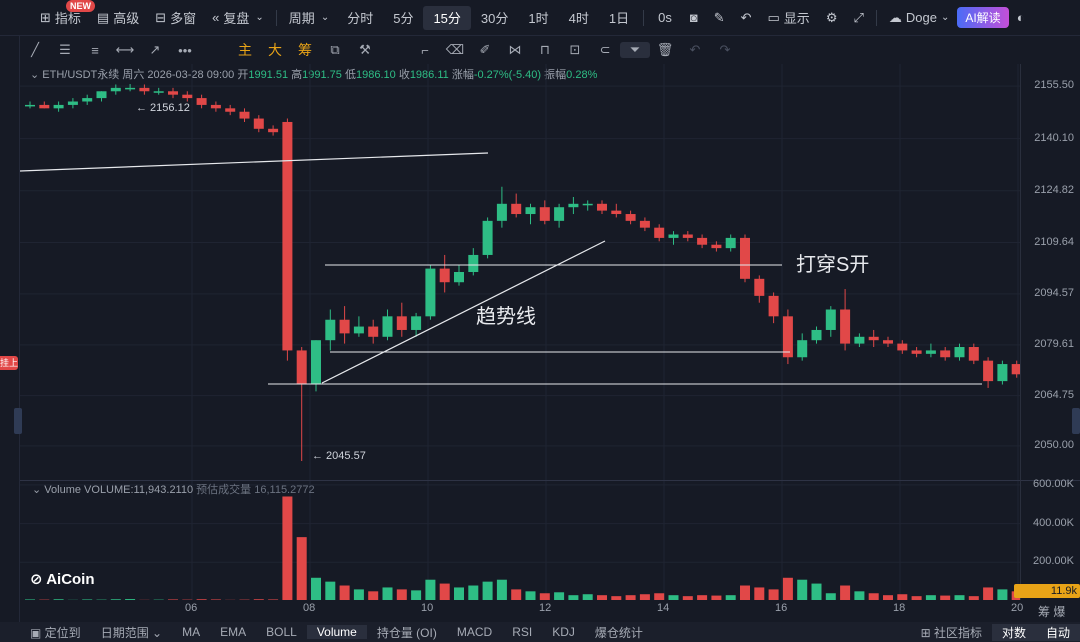 The image size is (1080, 642). Describe the element at coordinates (18, 421) in the screenshot. I see `left-collapse-handle` at that location.